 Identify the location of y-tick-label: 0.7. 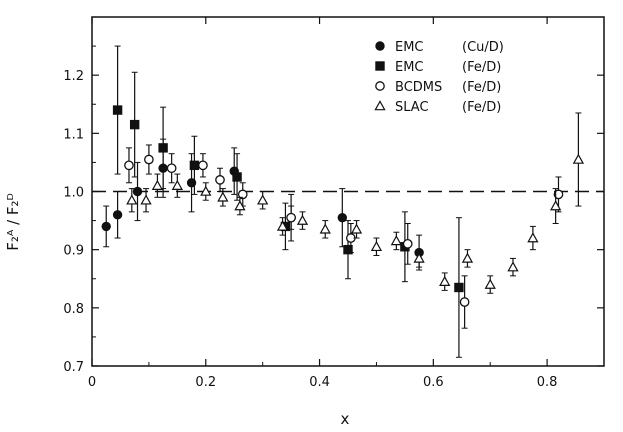
(73, 367).